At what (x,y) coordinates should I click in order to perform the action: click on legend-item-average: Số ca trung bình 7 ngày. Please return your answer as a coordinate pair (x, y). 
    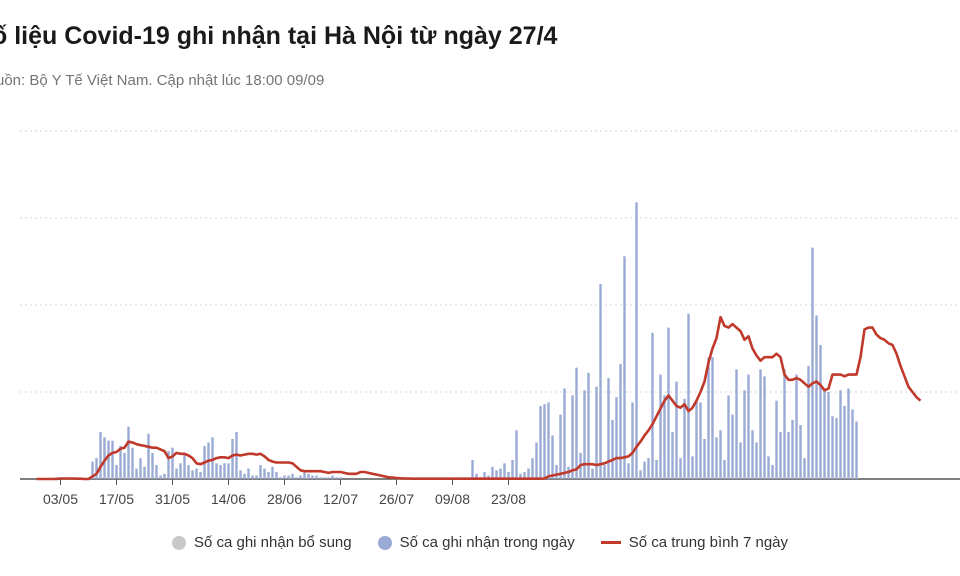
    Looking at the image, I should click on (694, 542).